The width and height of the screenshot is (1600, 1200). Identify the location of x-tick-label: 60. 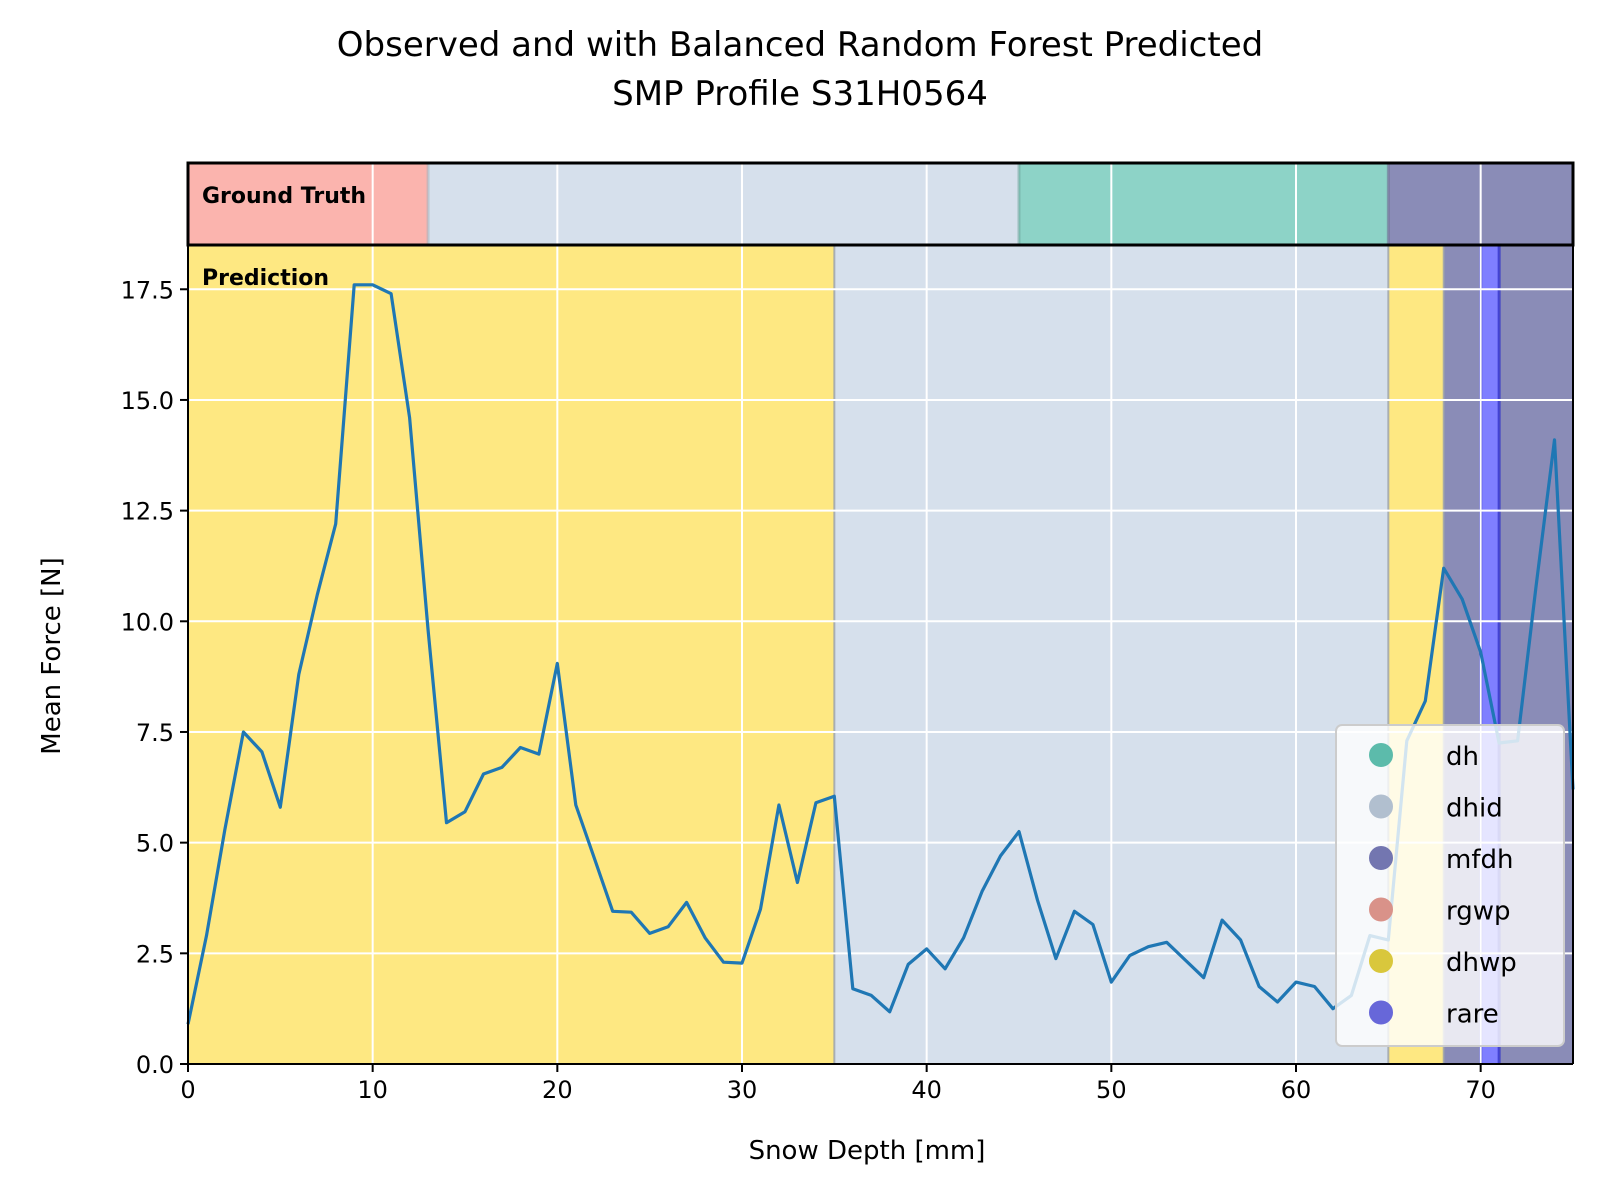
(1296, 1090).